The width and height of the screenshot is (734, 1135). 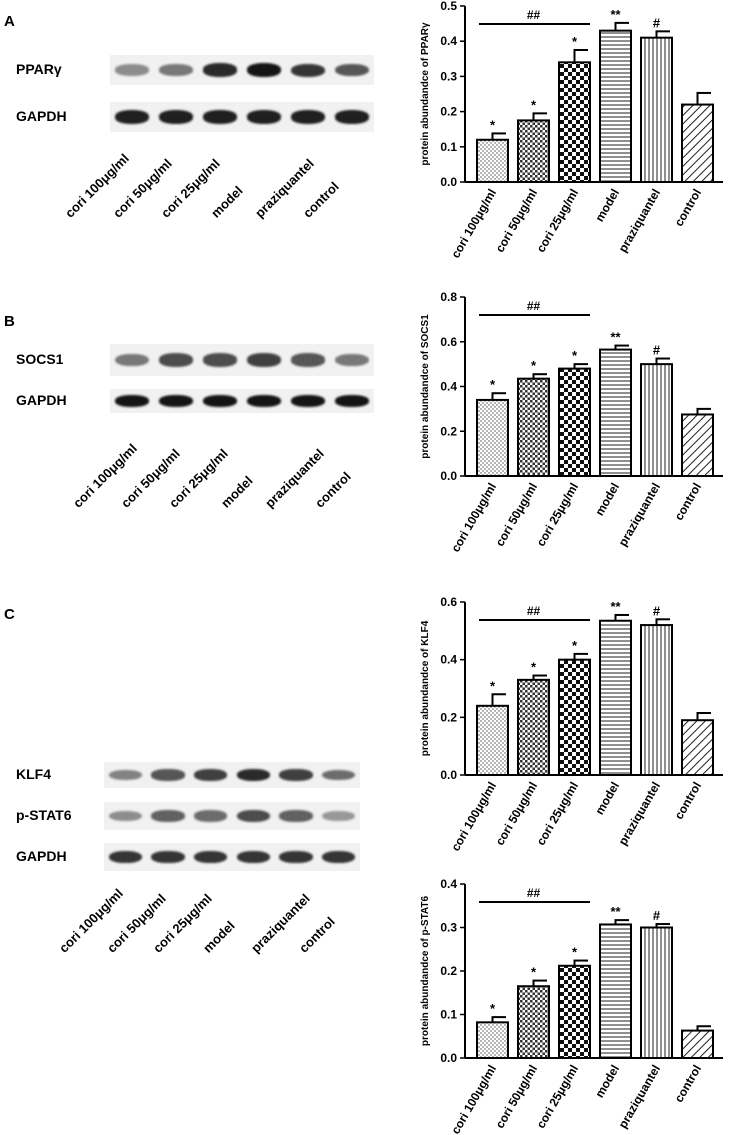 I want to click on blot-label: p-STAT6, so click(x=44, y=815).